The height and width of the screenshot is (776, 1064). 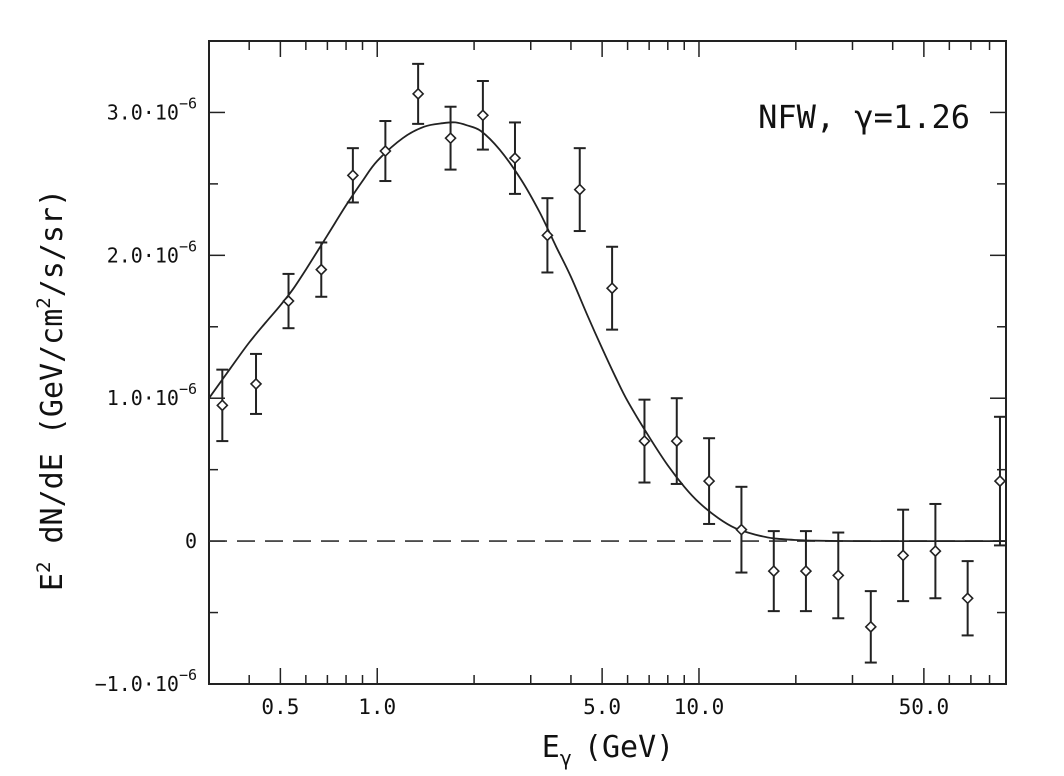 I want to click on y-tick-label: 2.0·10⁻⁶, so click(x=152, y=252).